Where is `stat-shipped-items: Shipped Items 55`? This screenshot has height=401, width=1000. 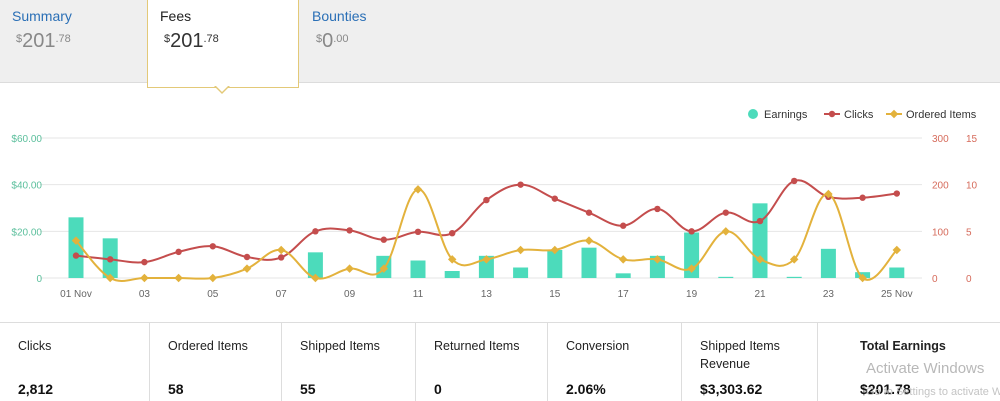
stat-shipped-items: Shipped Items 55 is located at coordinates (349, 362).